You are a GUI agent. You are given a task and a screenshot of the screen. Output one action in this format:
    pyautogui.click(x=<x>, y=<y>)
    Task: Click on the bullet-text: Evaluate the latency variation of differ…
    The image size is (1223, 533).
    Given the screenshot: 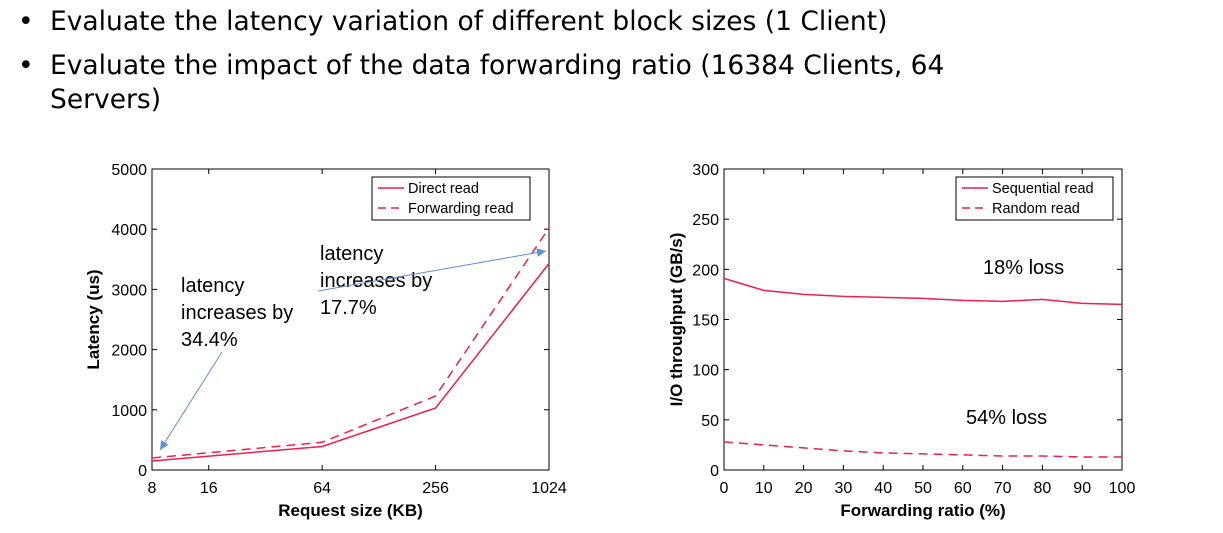 What is the action you would take?
    pyautogui.click(x=469, y=21)
    